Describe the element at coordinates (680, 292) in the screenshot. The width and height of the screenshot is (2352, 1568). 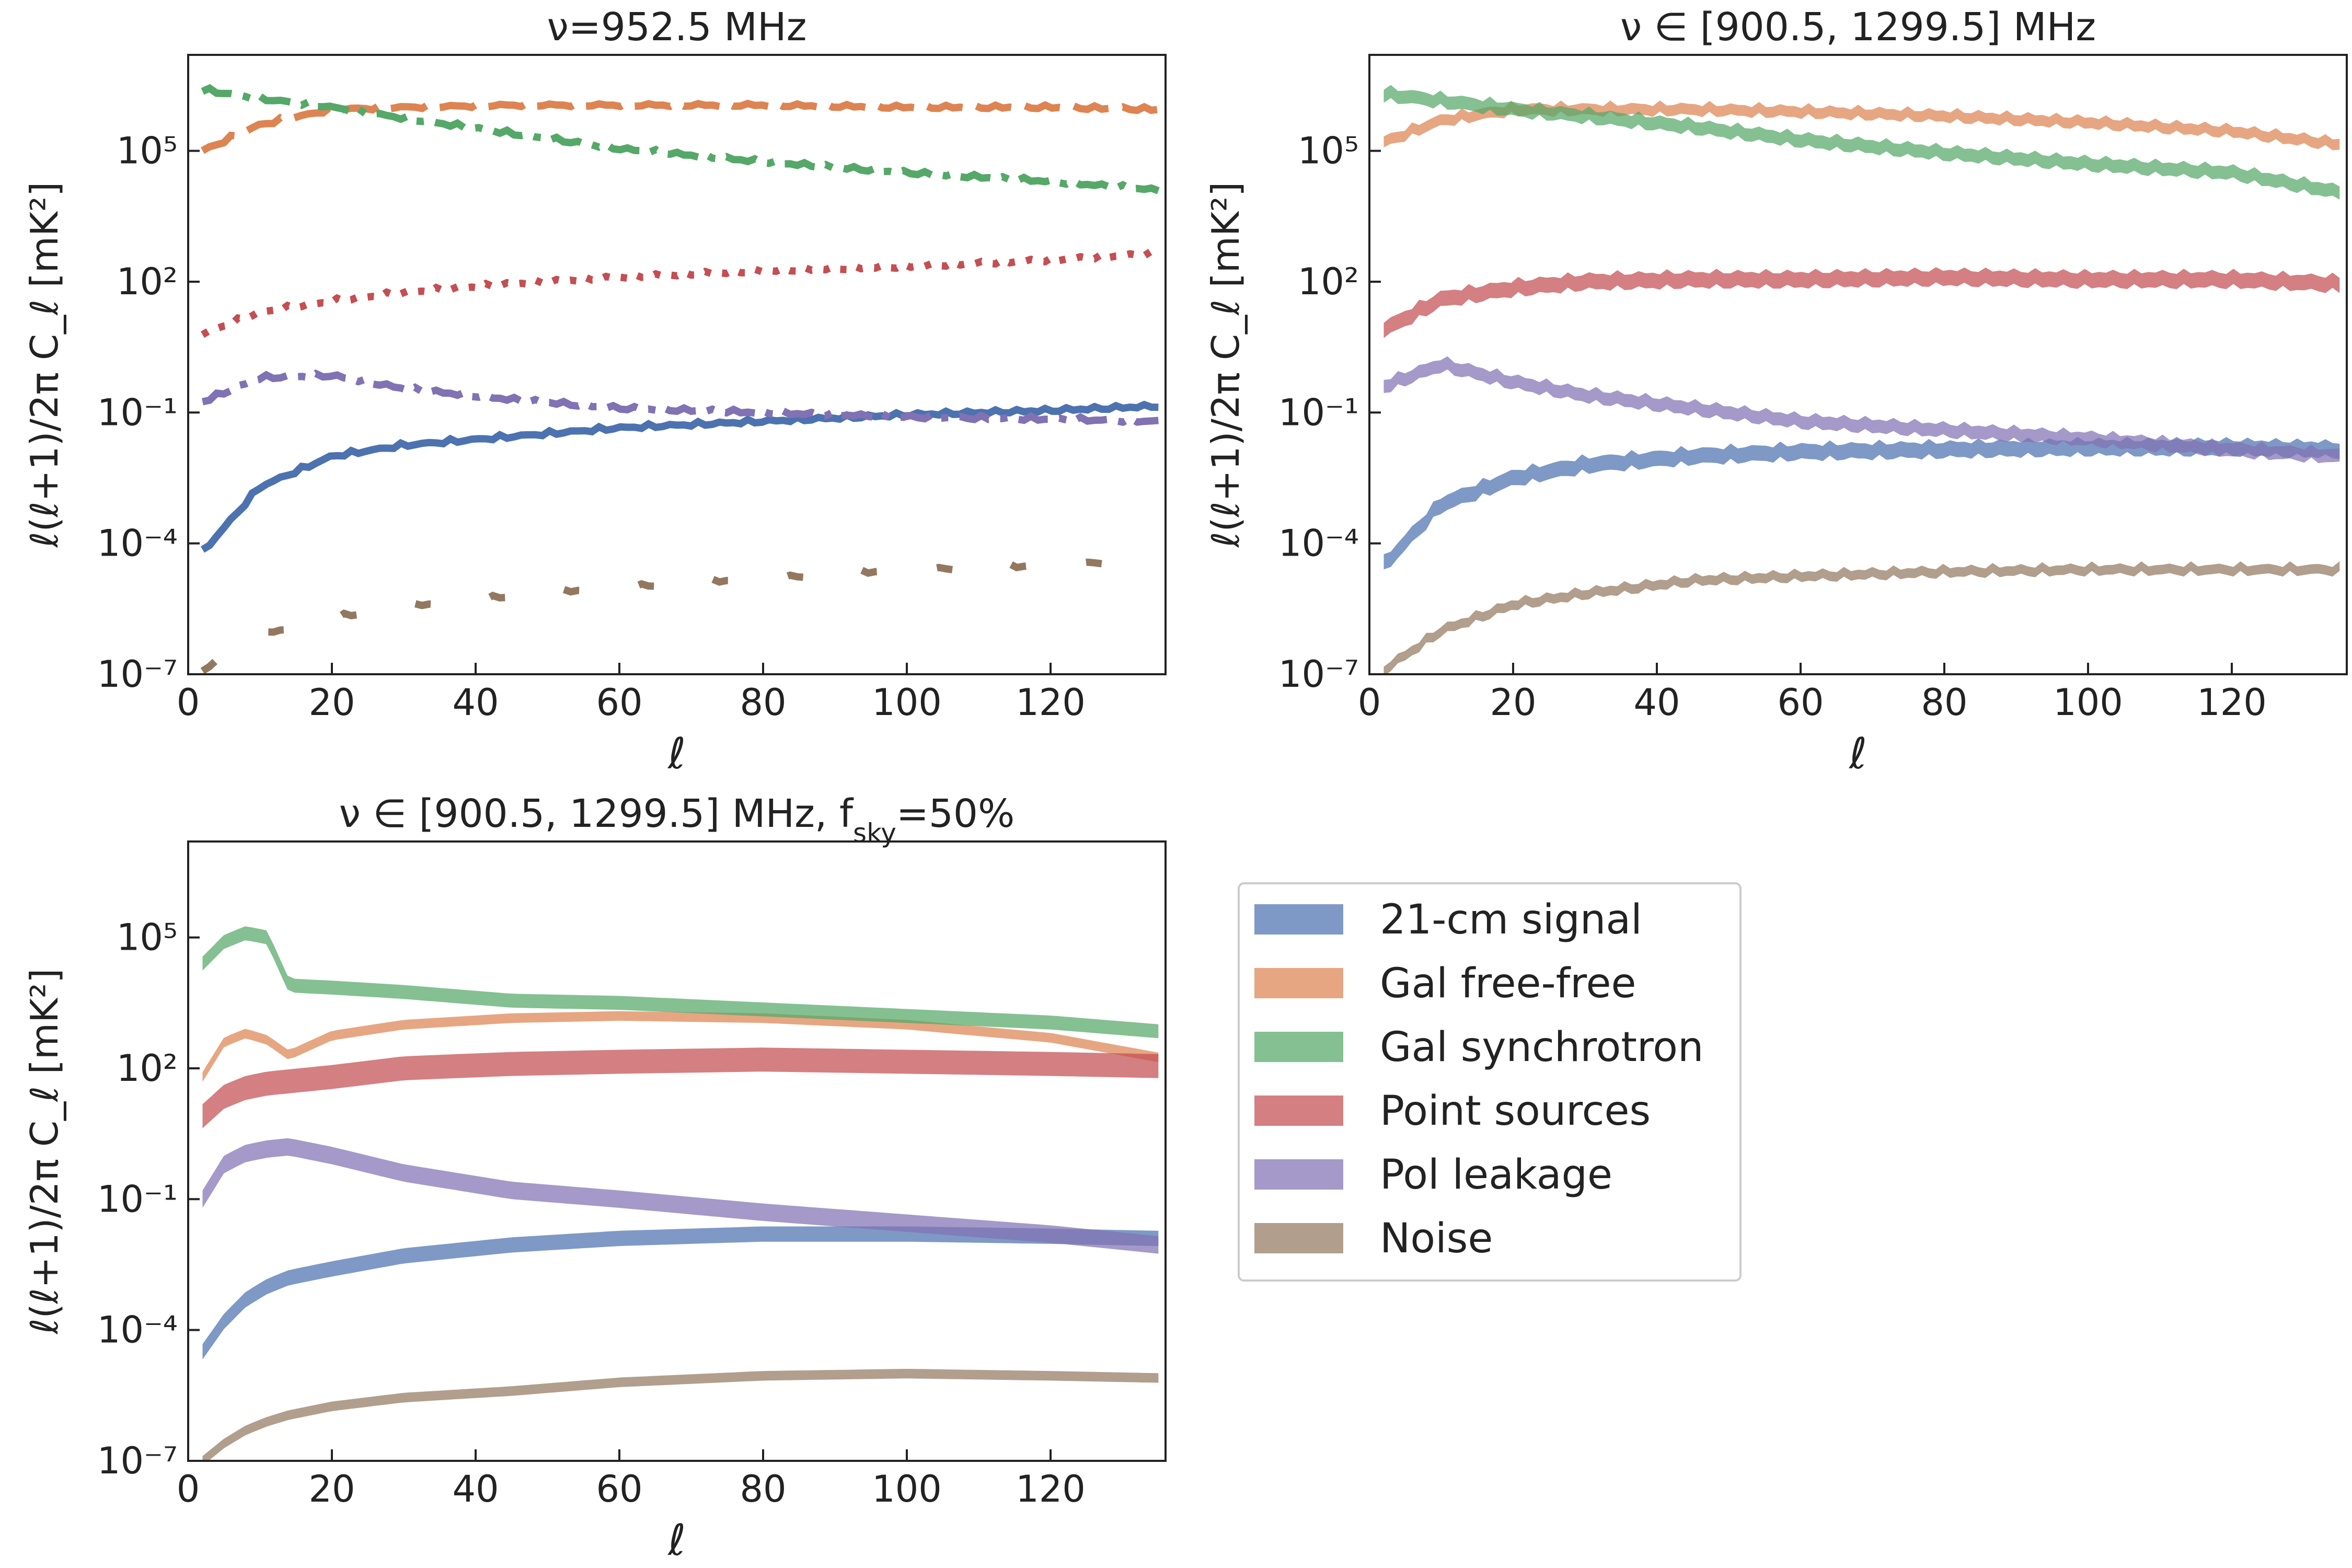
I see `series-pointsources` at that location.